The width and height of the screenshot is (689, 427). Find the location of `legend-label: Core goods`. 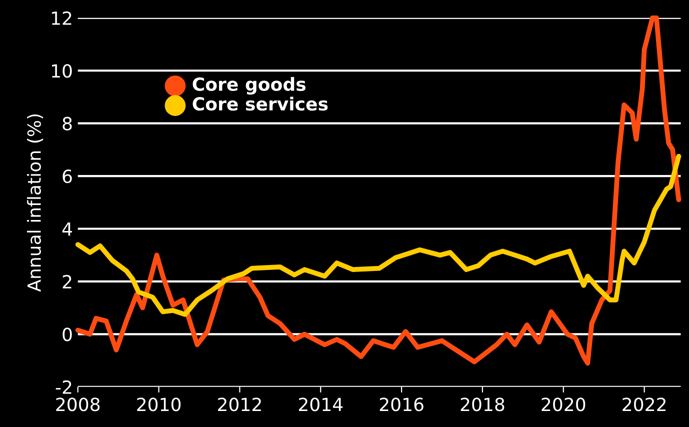

legend-label: Core goods is located at coordinates (249, 86).